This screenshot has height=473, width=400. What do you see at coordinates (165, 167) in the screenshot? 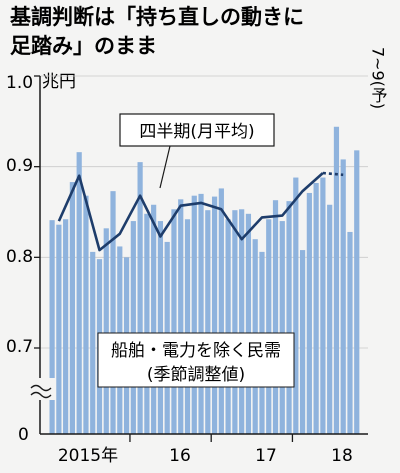
I see `line-legend-pointer` at bounding box center [165, 167].